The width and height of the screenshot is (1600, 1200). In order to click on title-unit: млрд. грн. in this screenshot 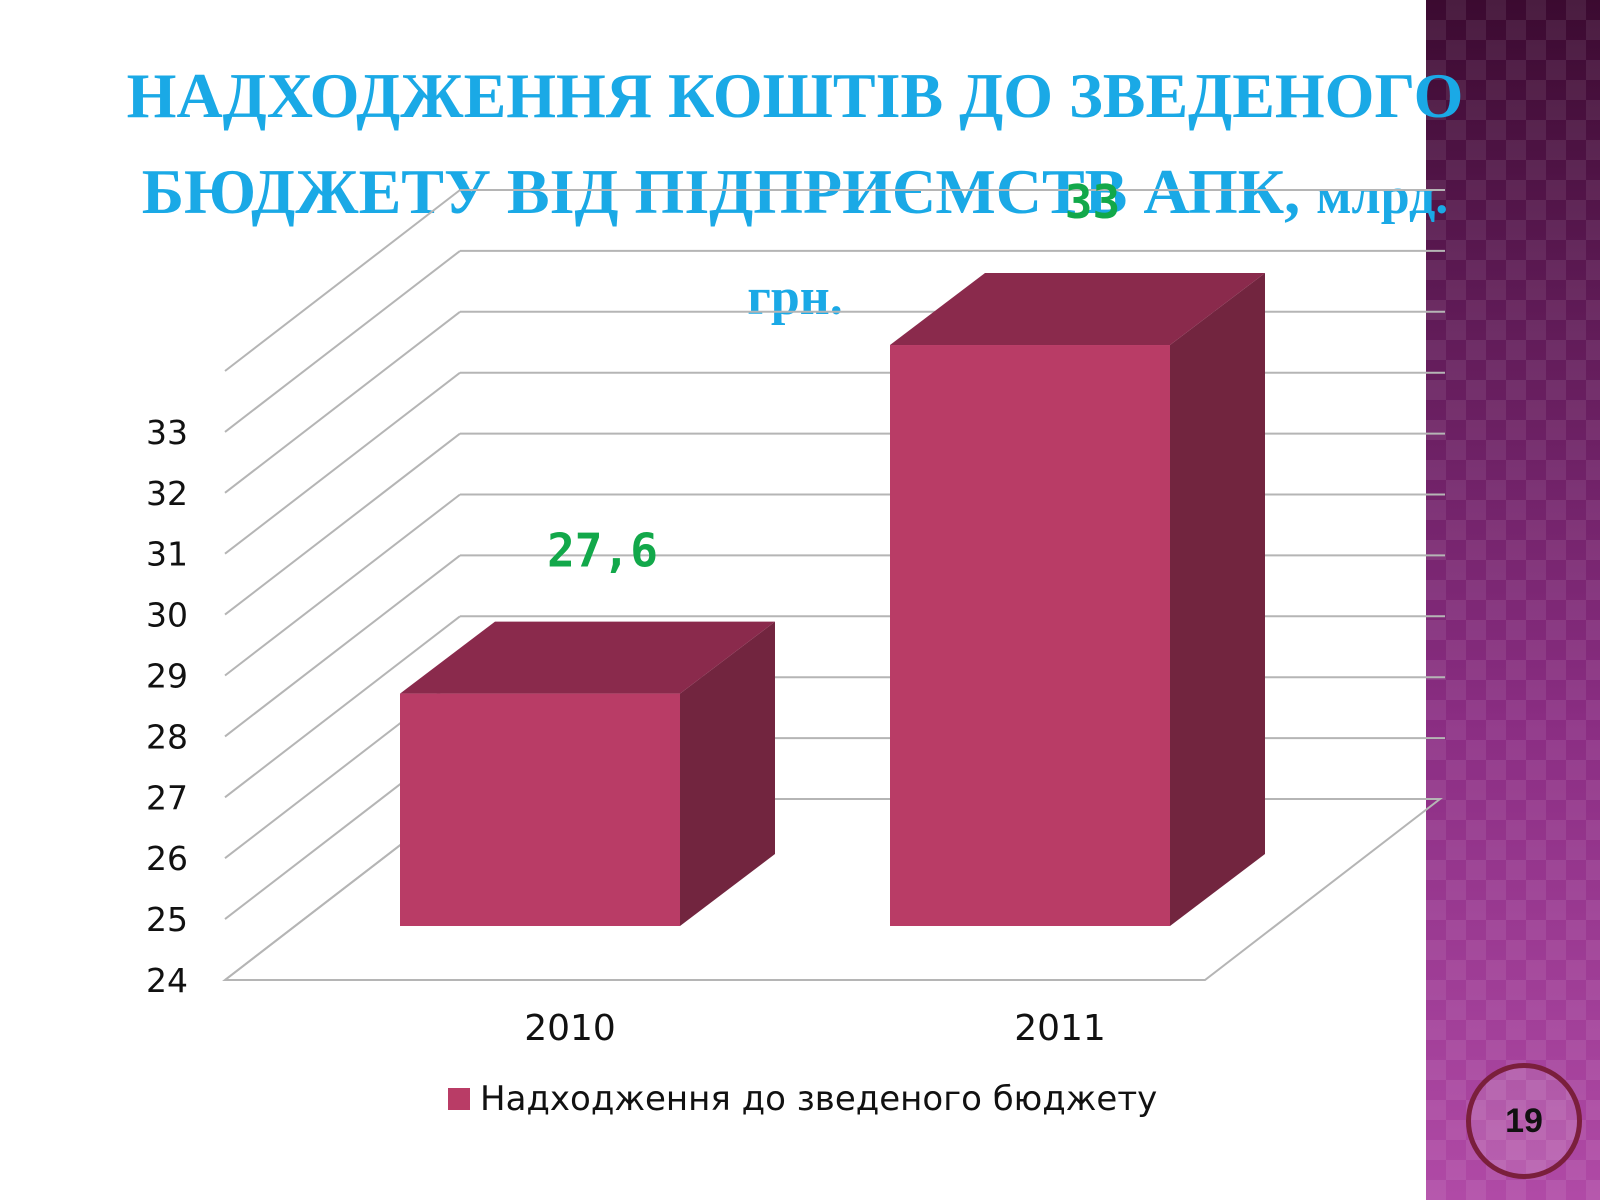, I will do `click(1098, 247)`.